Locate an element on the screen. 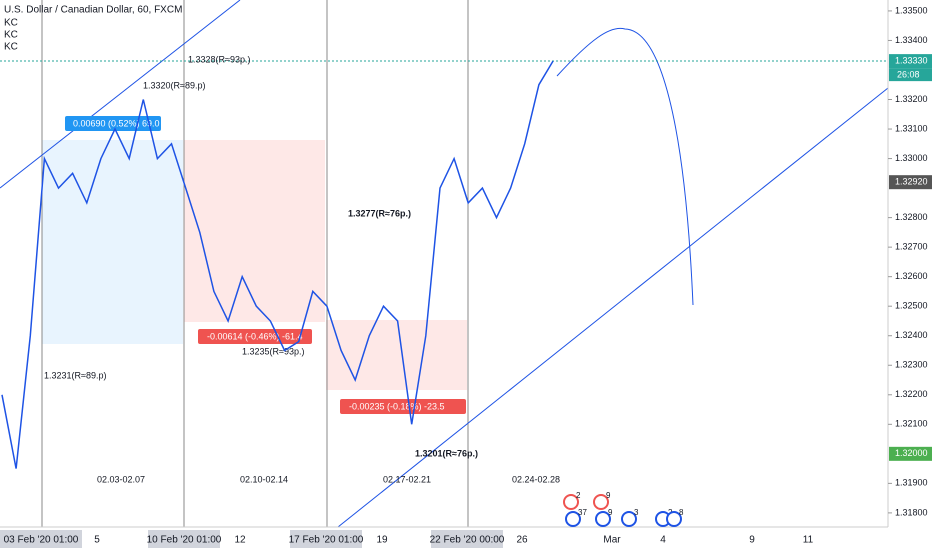  price-badge-label: 1.32920 is located at coordinates (911, 182).